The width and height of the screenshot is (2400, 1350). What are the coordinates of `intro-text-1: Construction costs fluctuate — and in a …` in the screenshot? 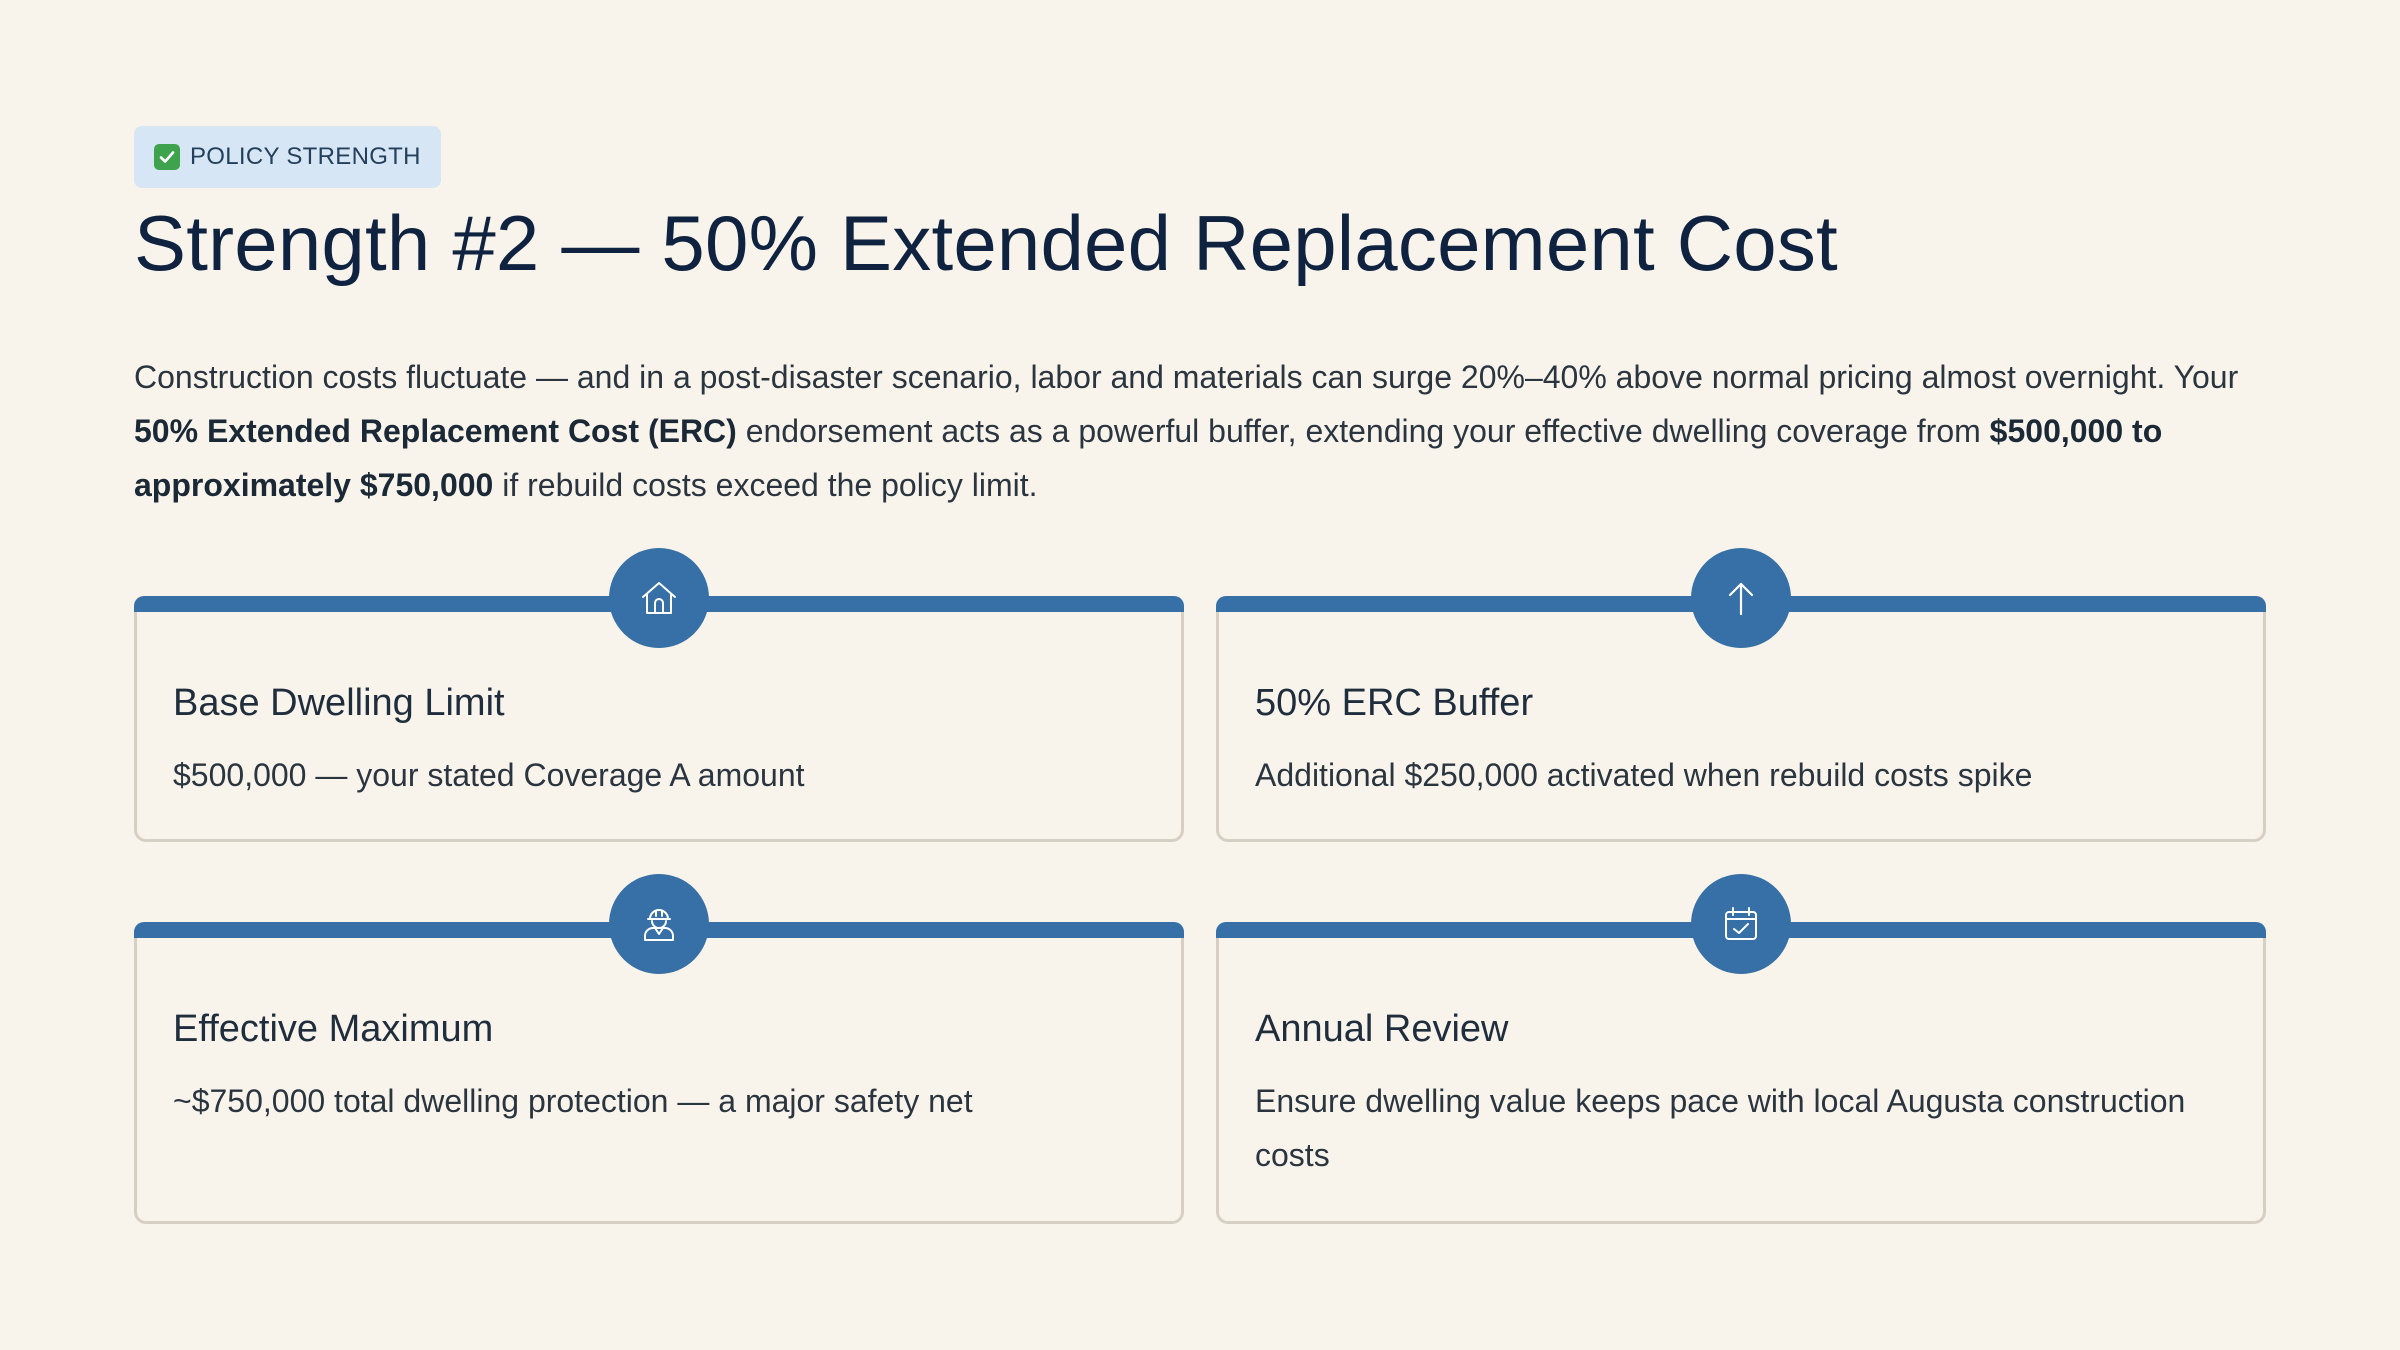 It's located at (1186, 377).